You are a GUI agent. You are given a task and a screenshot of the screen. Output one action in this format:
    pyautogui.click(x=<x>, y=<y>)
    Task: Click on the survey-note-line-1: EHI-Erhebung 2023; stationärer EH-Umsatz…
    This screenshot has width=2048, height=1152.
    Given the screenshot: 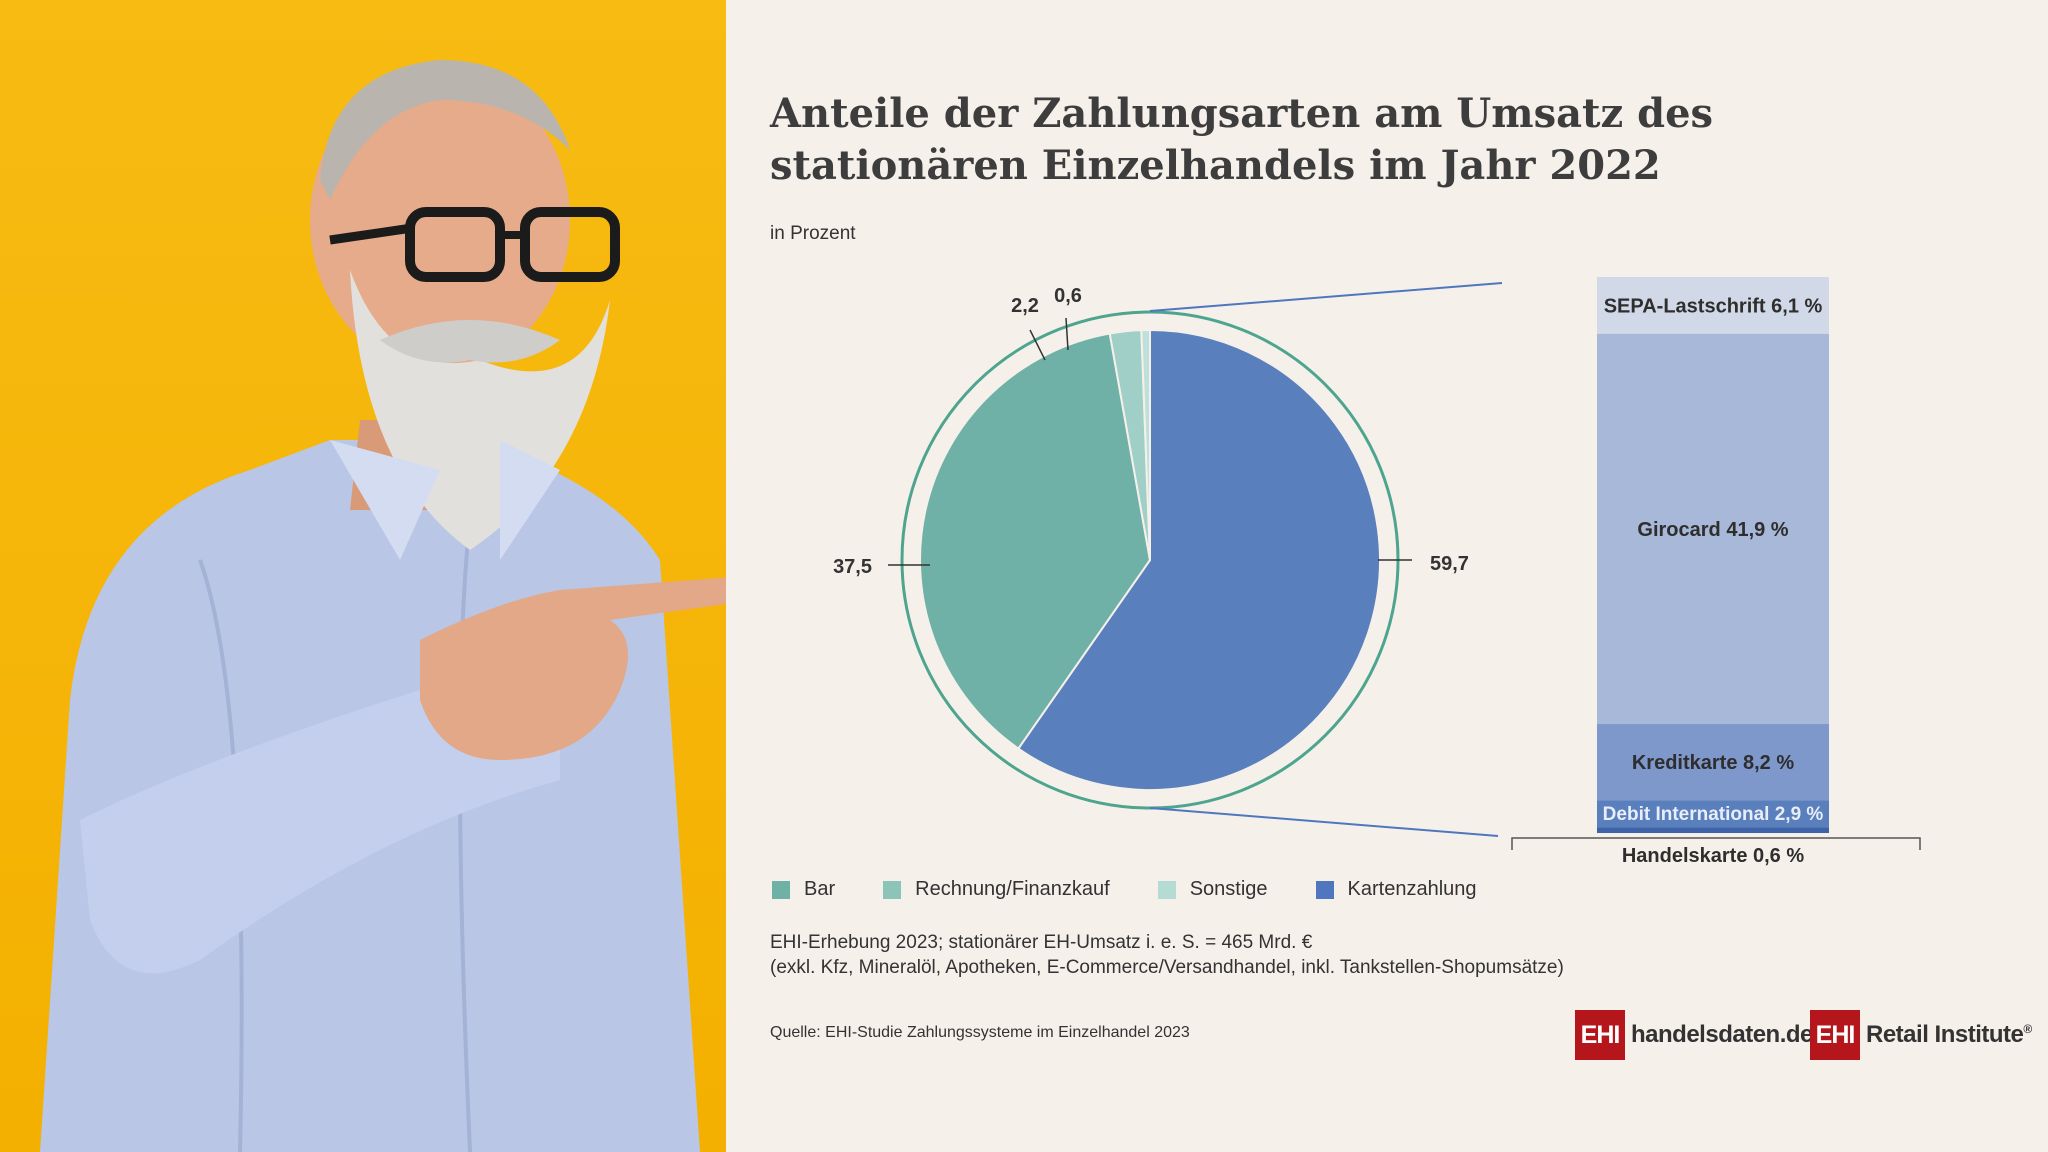 What is the action you would take?
    pyautogui.click(x=1041, y=942)
    